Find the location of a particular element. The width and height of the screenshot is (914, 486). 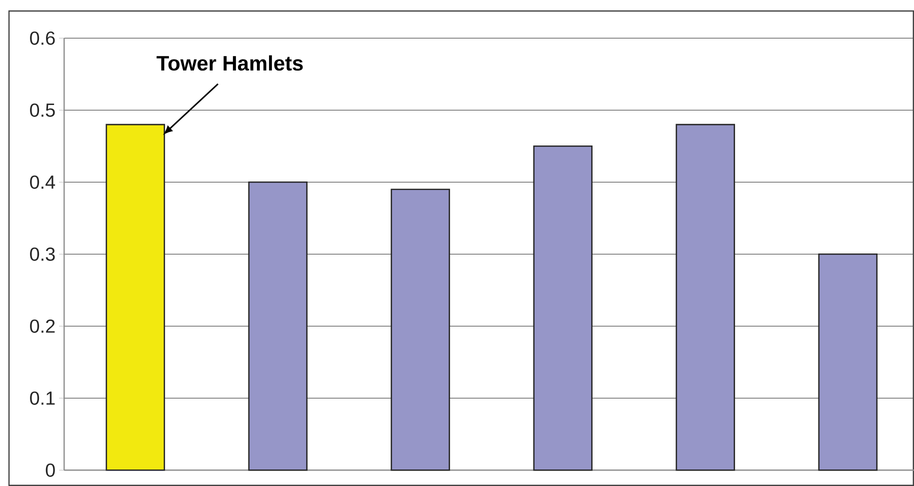

y-tick-label: 0.4 is located at coordinates (43, 182).